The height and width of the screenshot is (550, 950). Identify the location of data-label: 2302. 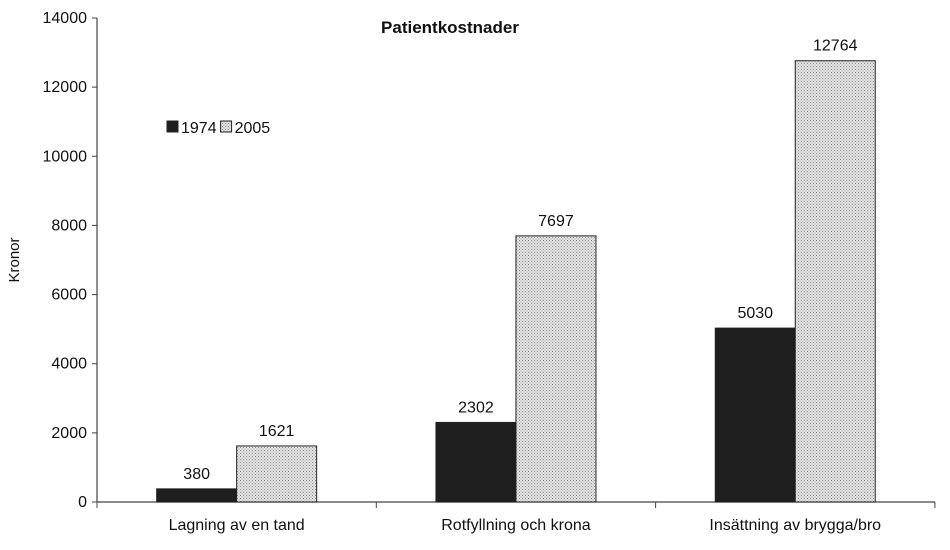
(476, 407).